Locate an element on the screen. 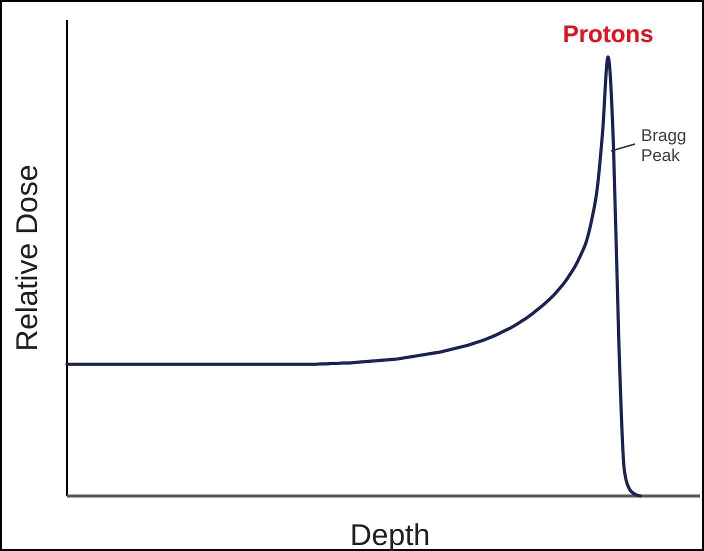 This screenshot has height=551, width=704. chart-title: Protons is located at coordinates (608, 34).